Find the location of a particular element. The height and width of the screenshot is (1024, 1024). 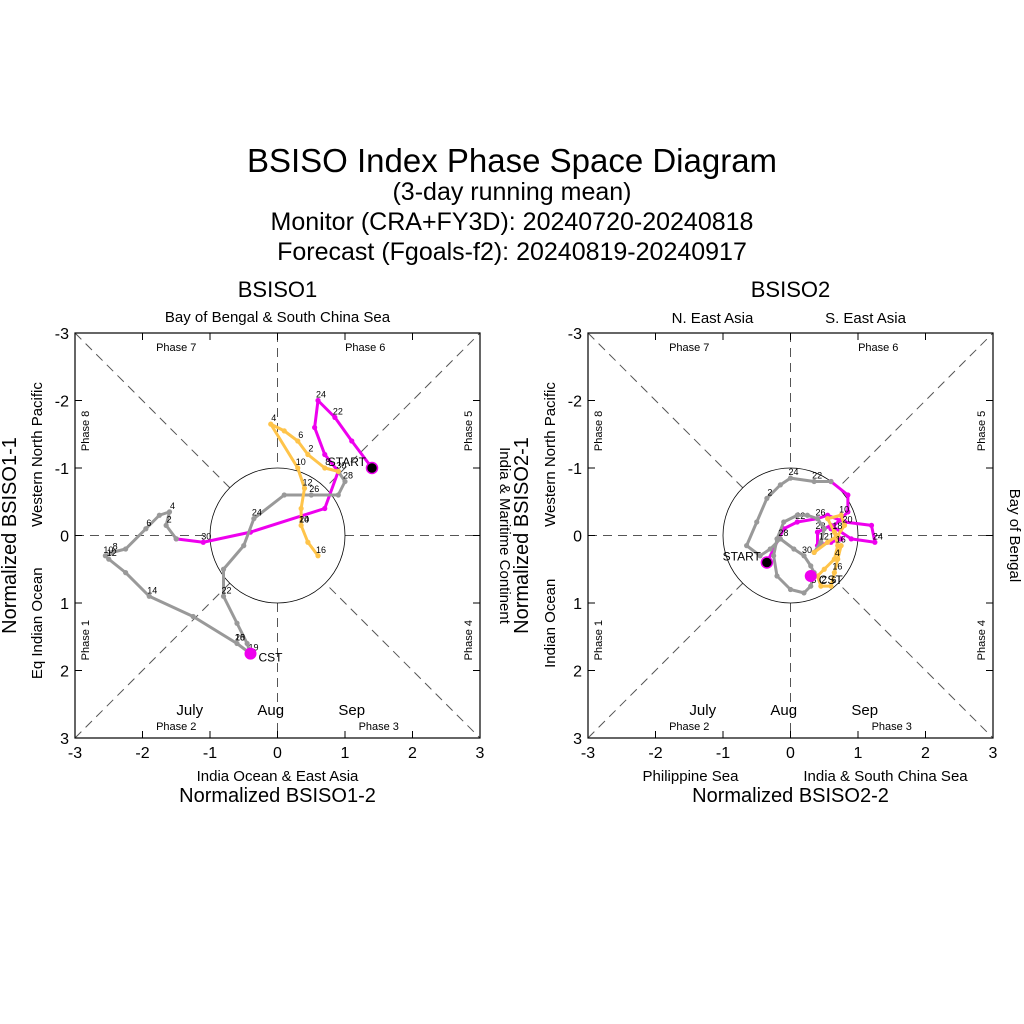

panel-title: BSISO2 is located at coordinates (790, 289).